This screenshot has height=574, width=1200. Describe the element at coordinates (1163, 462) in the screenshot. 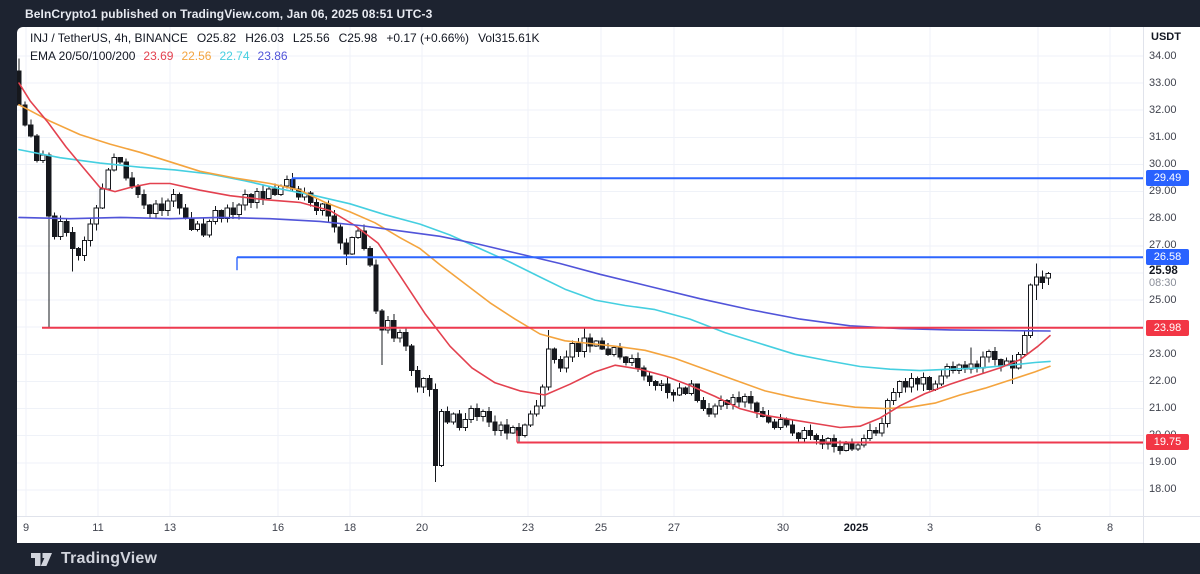

I see `price-tick-label: 19.00` at that location.